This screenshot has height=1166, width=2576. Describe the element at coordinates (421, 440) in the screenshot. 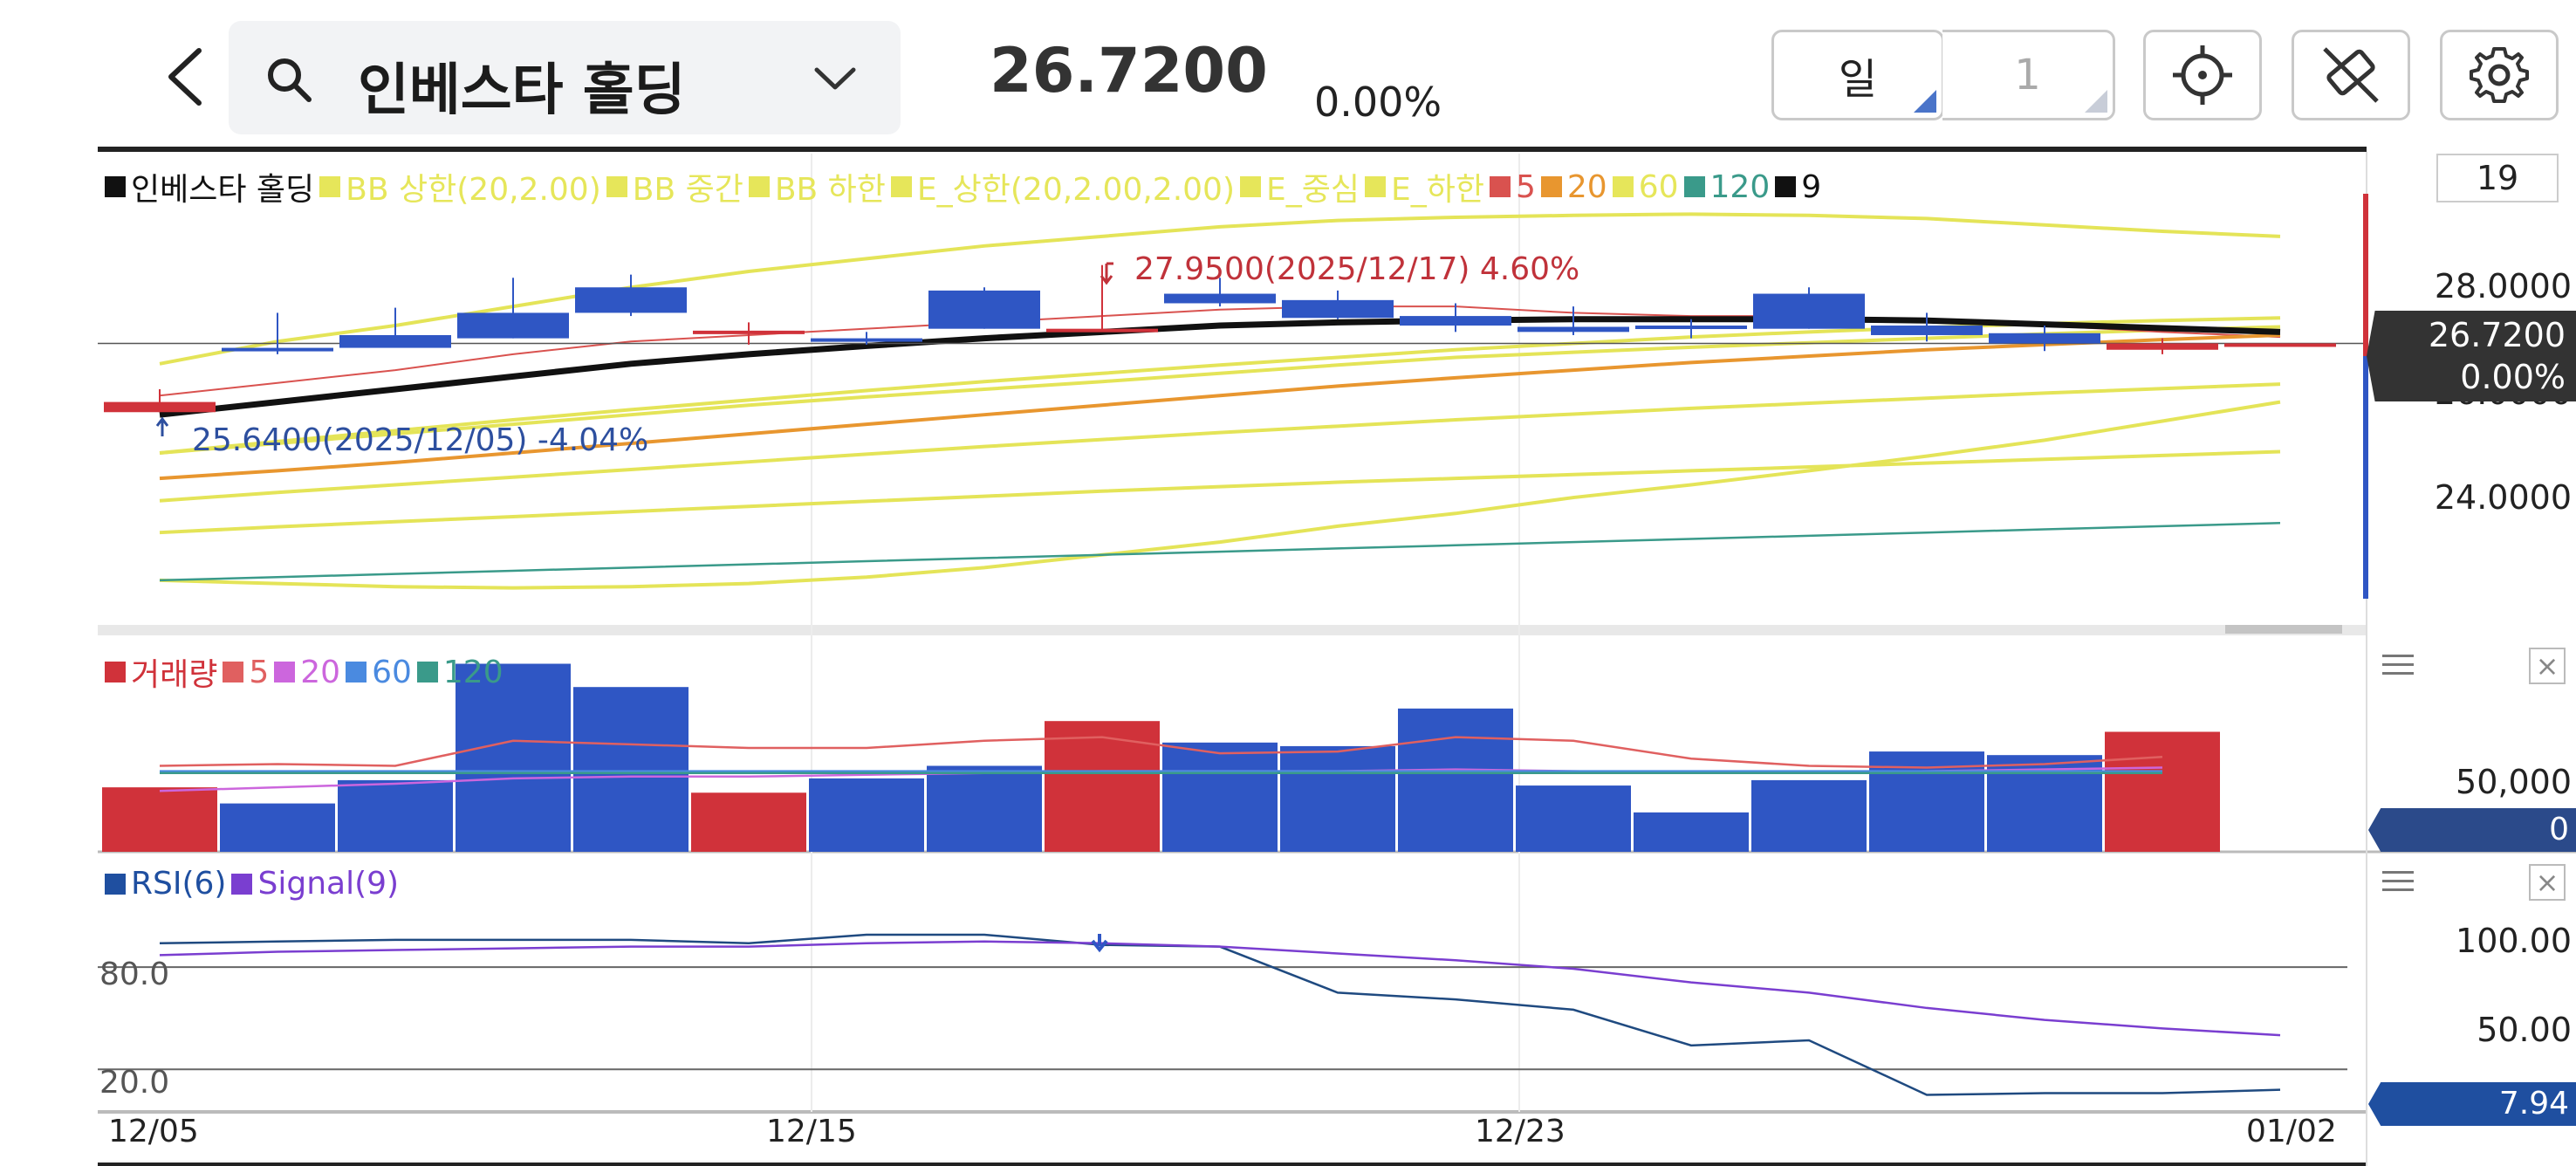

I see `low-annotation: 25.6400(2025/12/05) -4.04%` at that location.